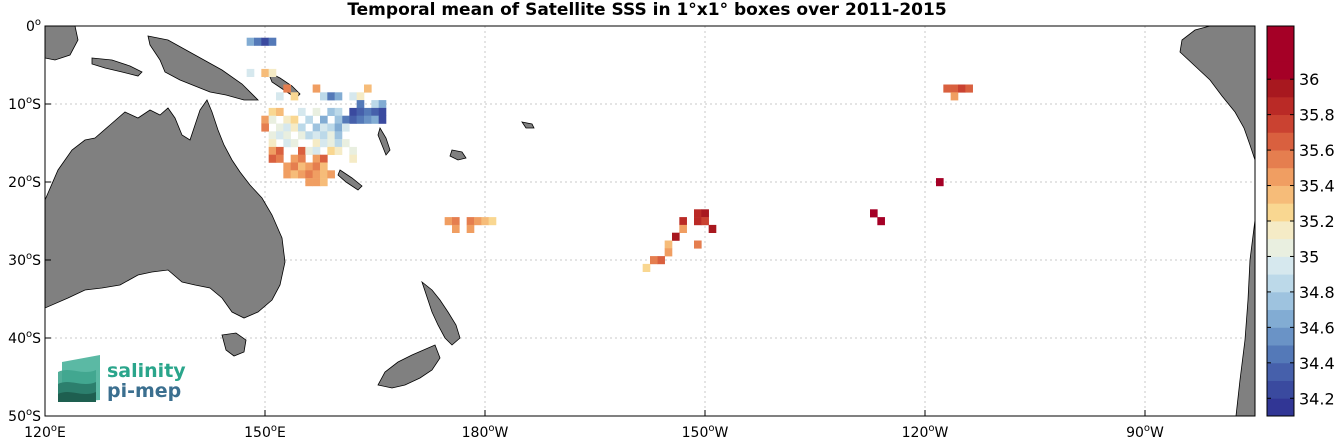  Describe the element at coordinates (24, 104) in the screenshot. I see `y-tick-label: 10oS` at that location.